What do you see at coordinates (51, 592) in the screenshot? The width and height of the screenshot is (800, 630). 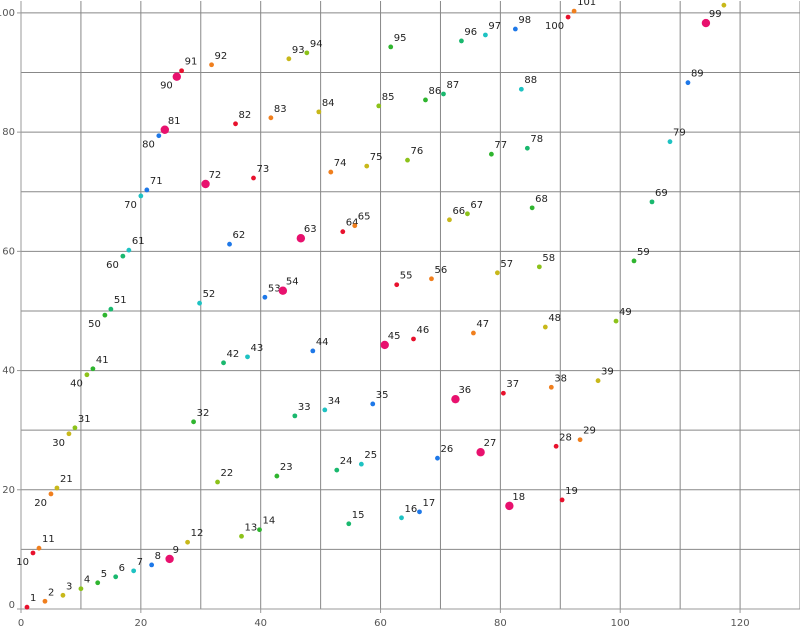 I see `point-label: 2` at bounding box center [51, 592].